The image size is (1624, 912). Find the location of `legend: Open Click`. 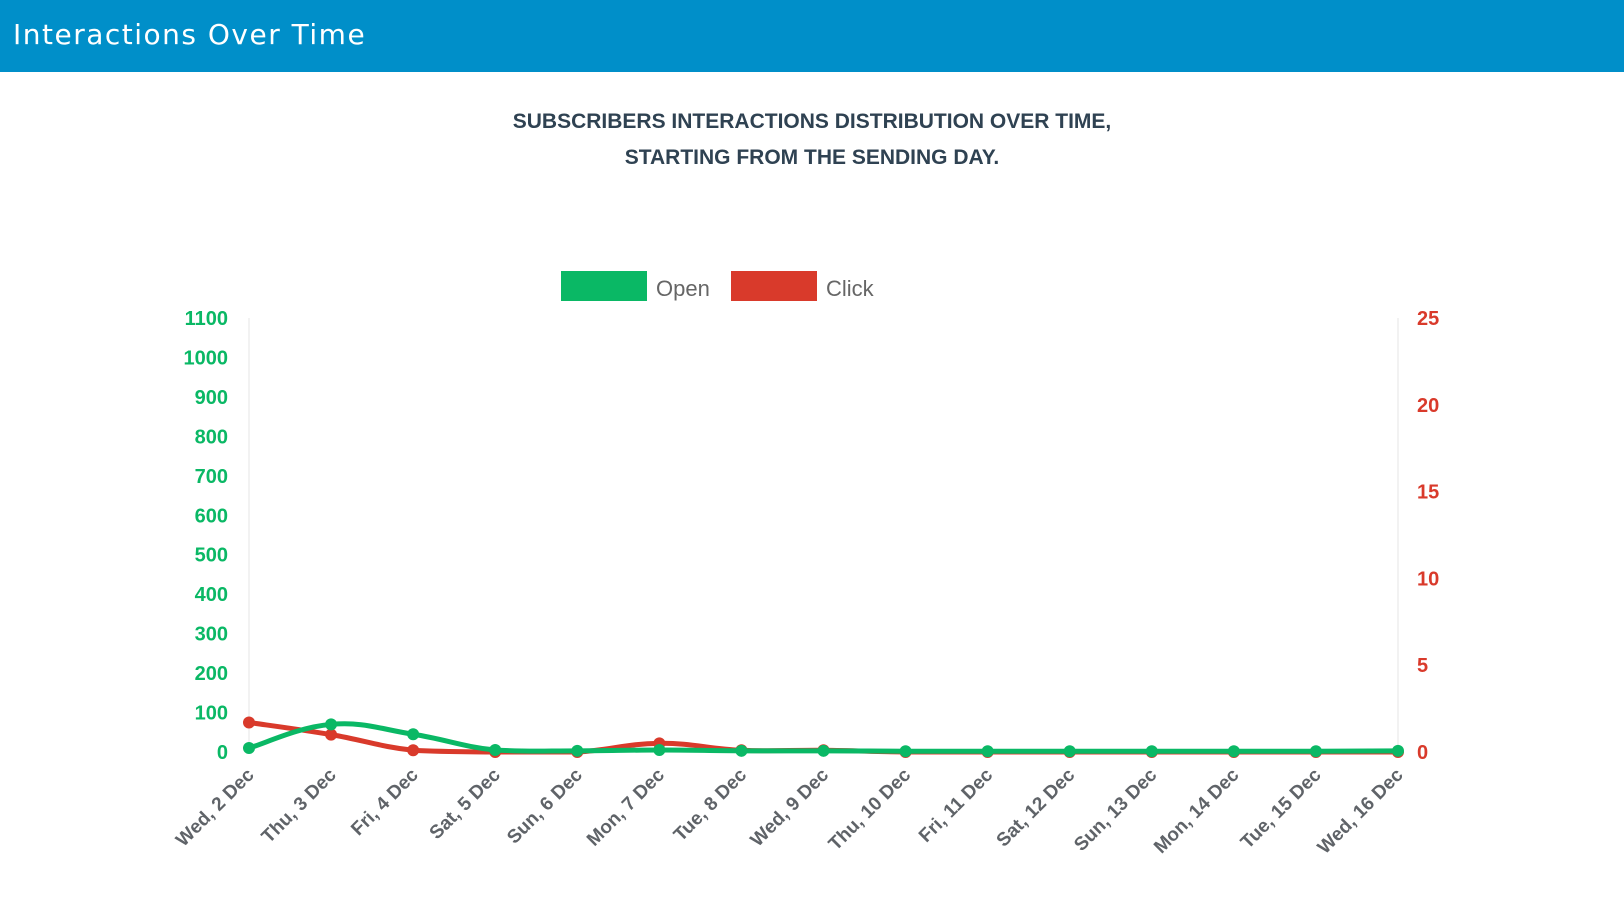

legend: Open Click is located at coordinates (718, 286).